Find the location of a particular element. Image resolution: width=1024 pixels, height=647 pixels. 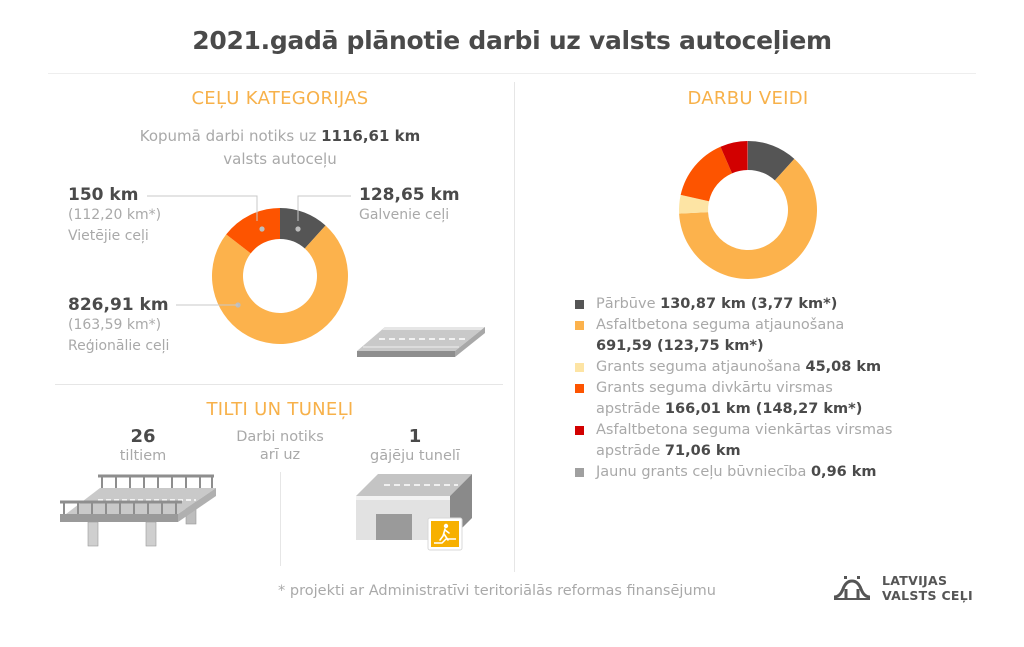

legend-label: Pārbūve is located at coordinates (626, 304).